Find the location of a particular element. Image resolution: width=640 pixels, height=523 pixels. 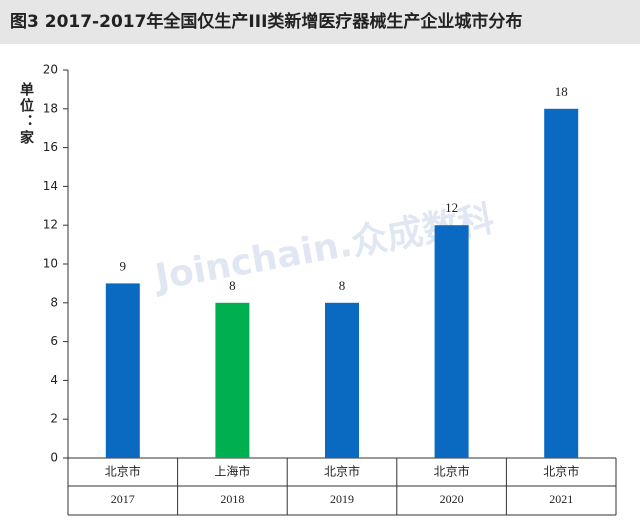

y-tick-label: 18 is located at coordinates (50, 108).